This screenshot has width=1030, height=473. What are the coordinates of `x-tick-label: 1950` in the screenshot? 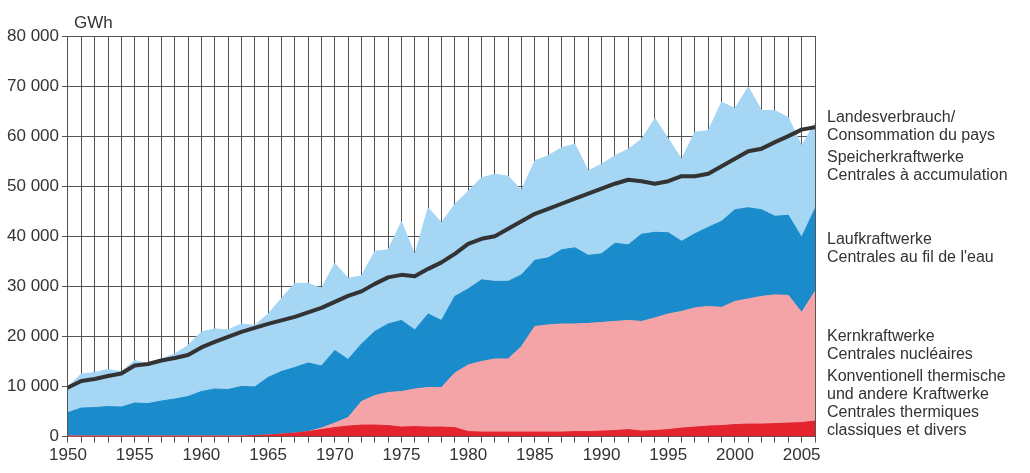 It's located at (68, 455).